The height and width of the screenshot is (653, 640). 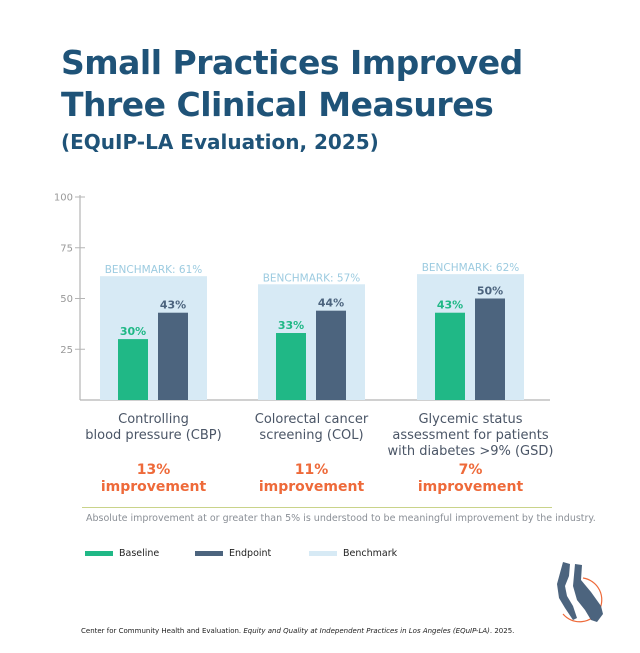 What do you see at coordinates (154, 270) in the screenshot?
I see `benchmark-label: BENCHMARK: 61%` at bounding box center [154, 270].